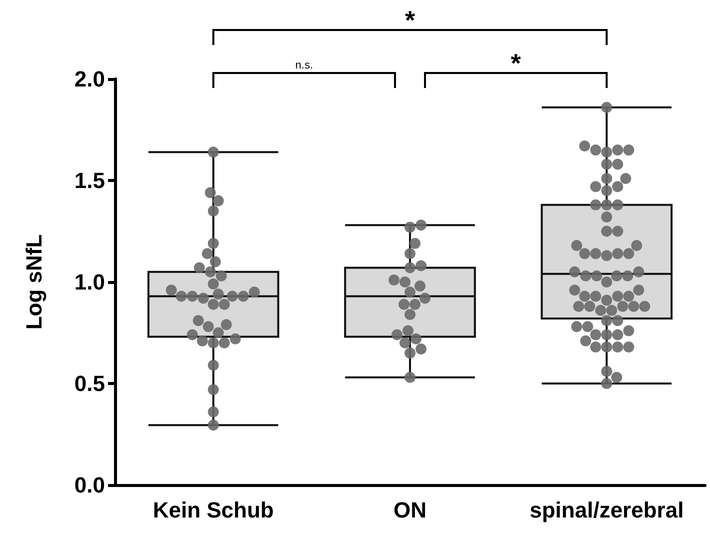 This screenshot has height=534, width=710. What do you see at coordinates (410, 510) in the screenshot?
I see `x-tick-label: ON` at bounding box center [410, 510].